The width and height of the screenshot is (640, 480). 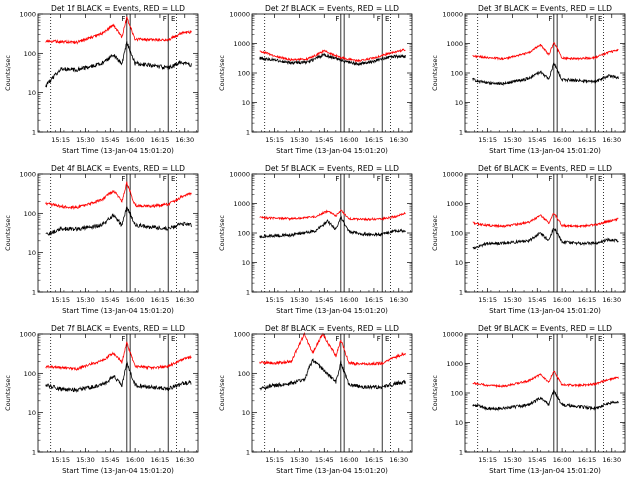 What do you see at coordinates (118, 328) in the screenshot?
I see `chart-title: Det 7f BLACK = Events, RED = LLD` at bounding box center [118, 328].